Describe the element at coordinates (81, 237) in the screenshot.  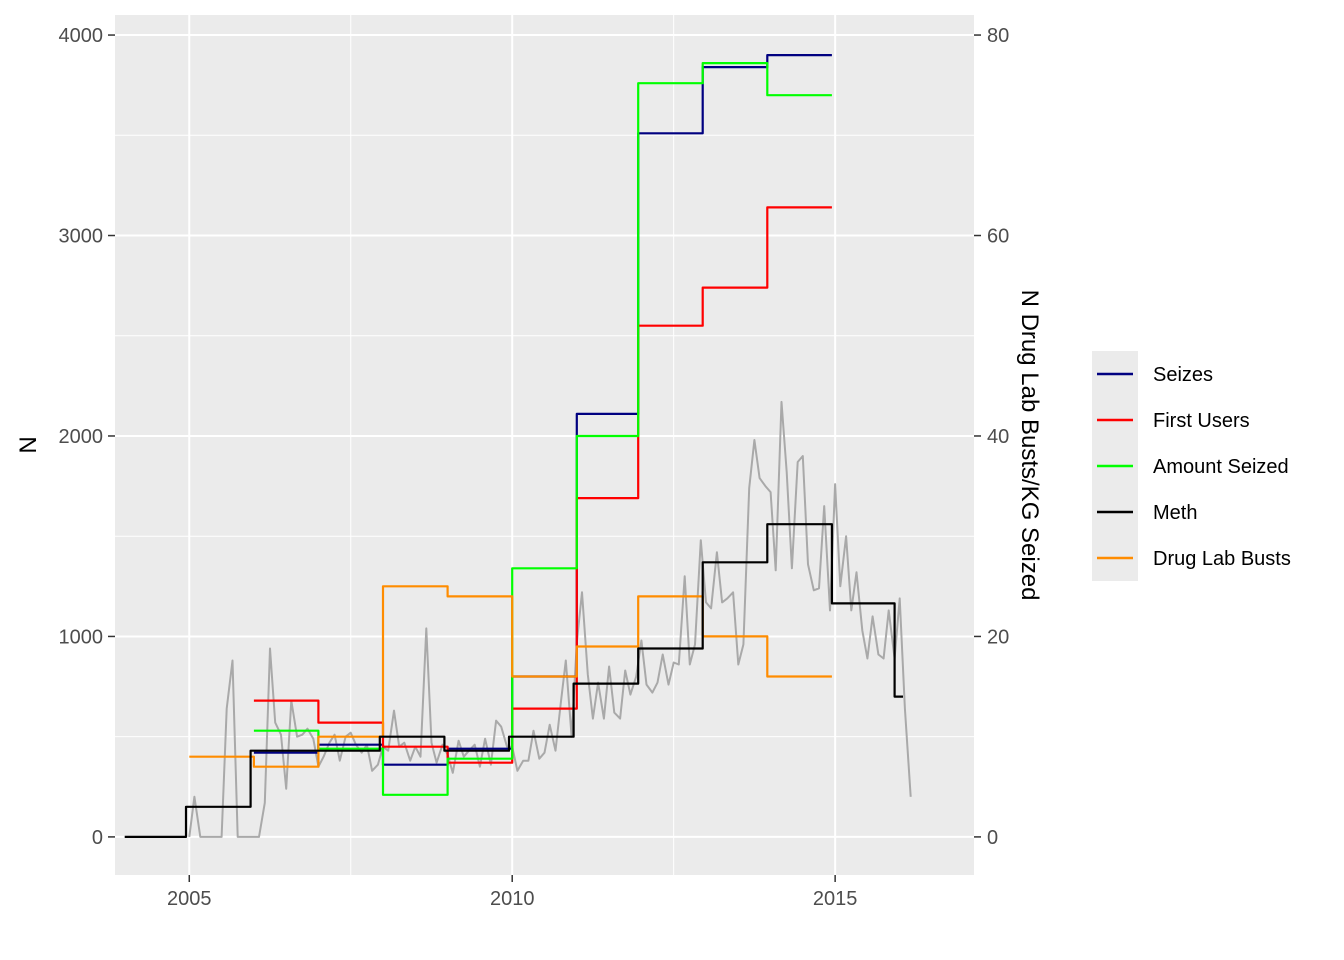
I see `y-tick-label: 3000` at that location.